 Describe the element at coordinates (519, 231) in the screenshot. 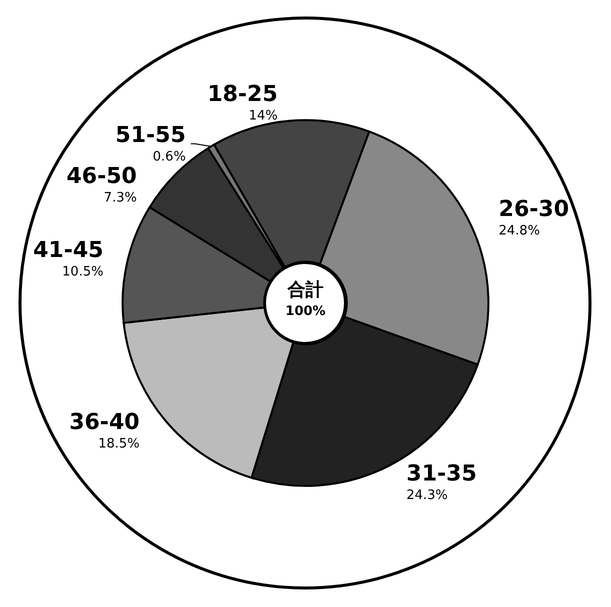

I see `data-label: 24.8%` at that location.